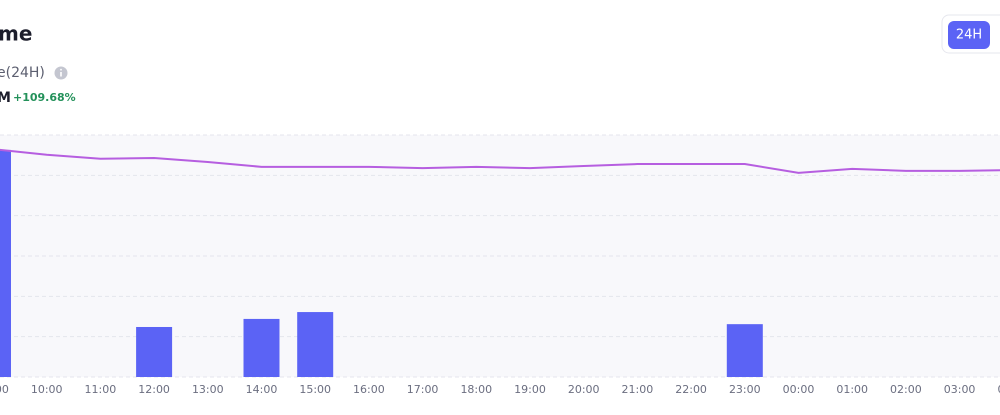  I want to click on x-tick-label: 12:00, so click(154, 389).